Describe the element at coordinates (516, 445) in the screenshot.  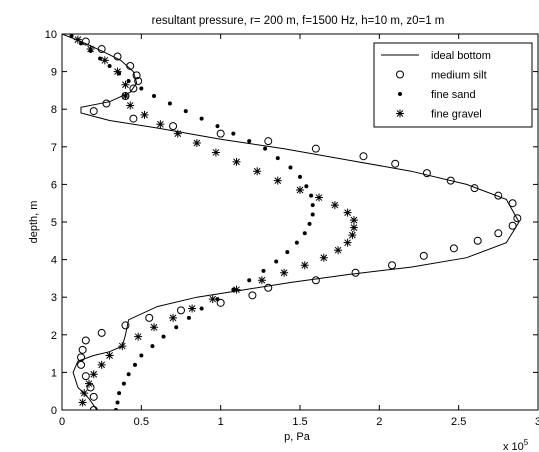
I see `x-exponent-label: x 105` at that location.